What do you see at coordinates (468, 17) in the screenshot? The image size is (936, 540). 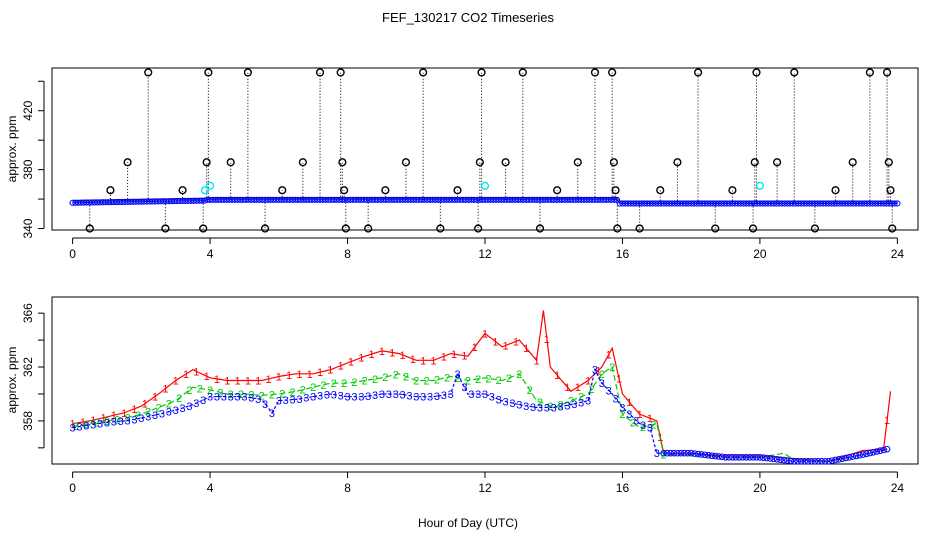 I see `figure-title: FEF_130217 CO2 Timeseries` at bounding box center [468, 17].